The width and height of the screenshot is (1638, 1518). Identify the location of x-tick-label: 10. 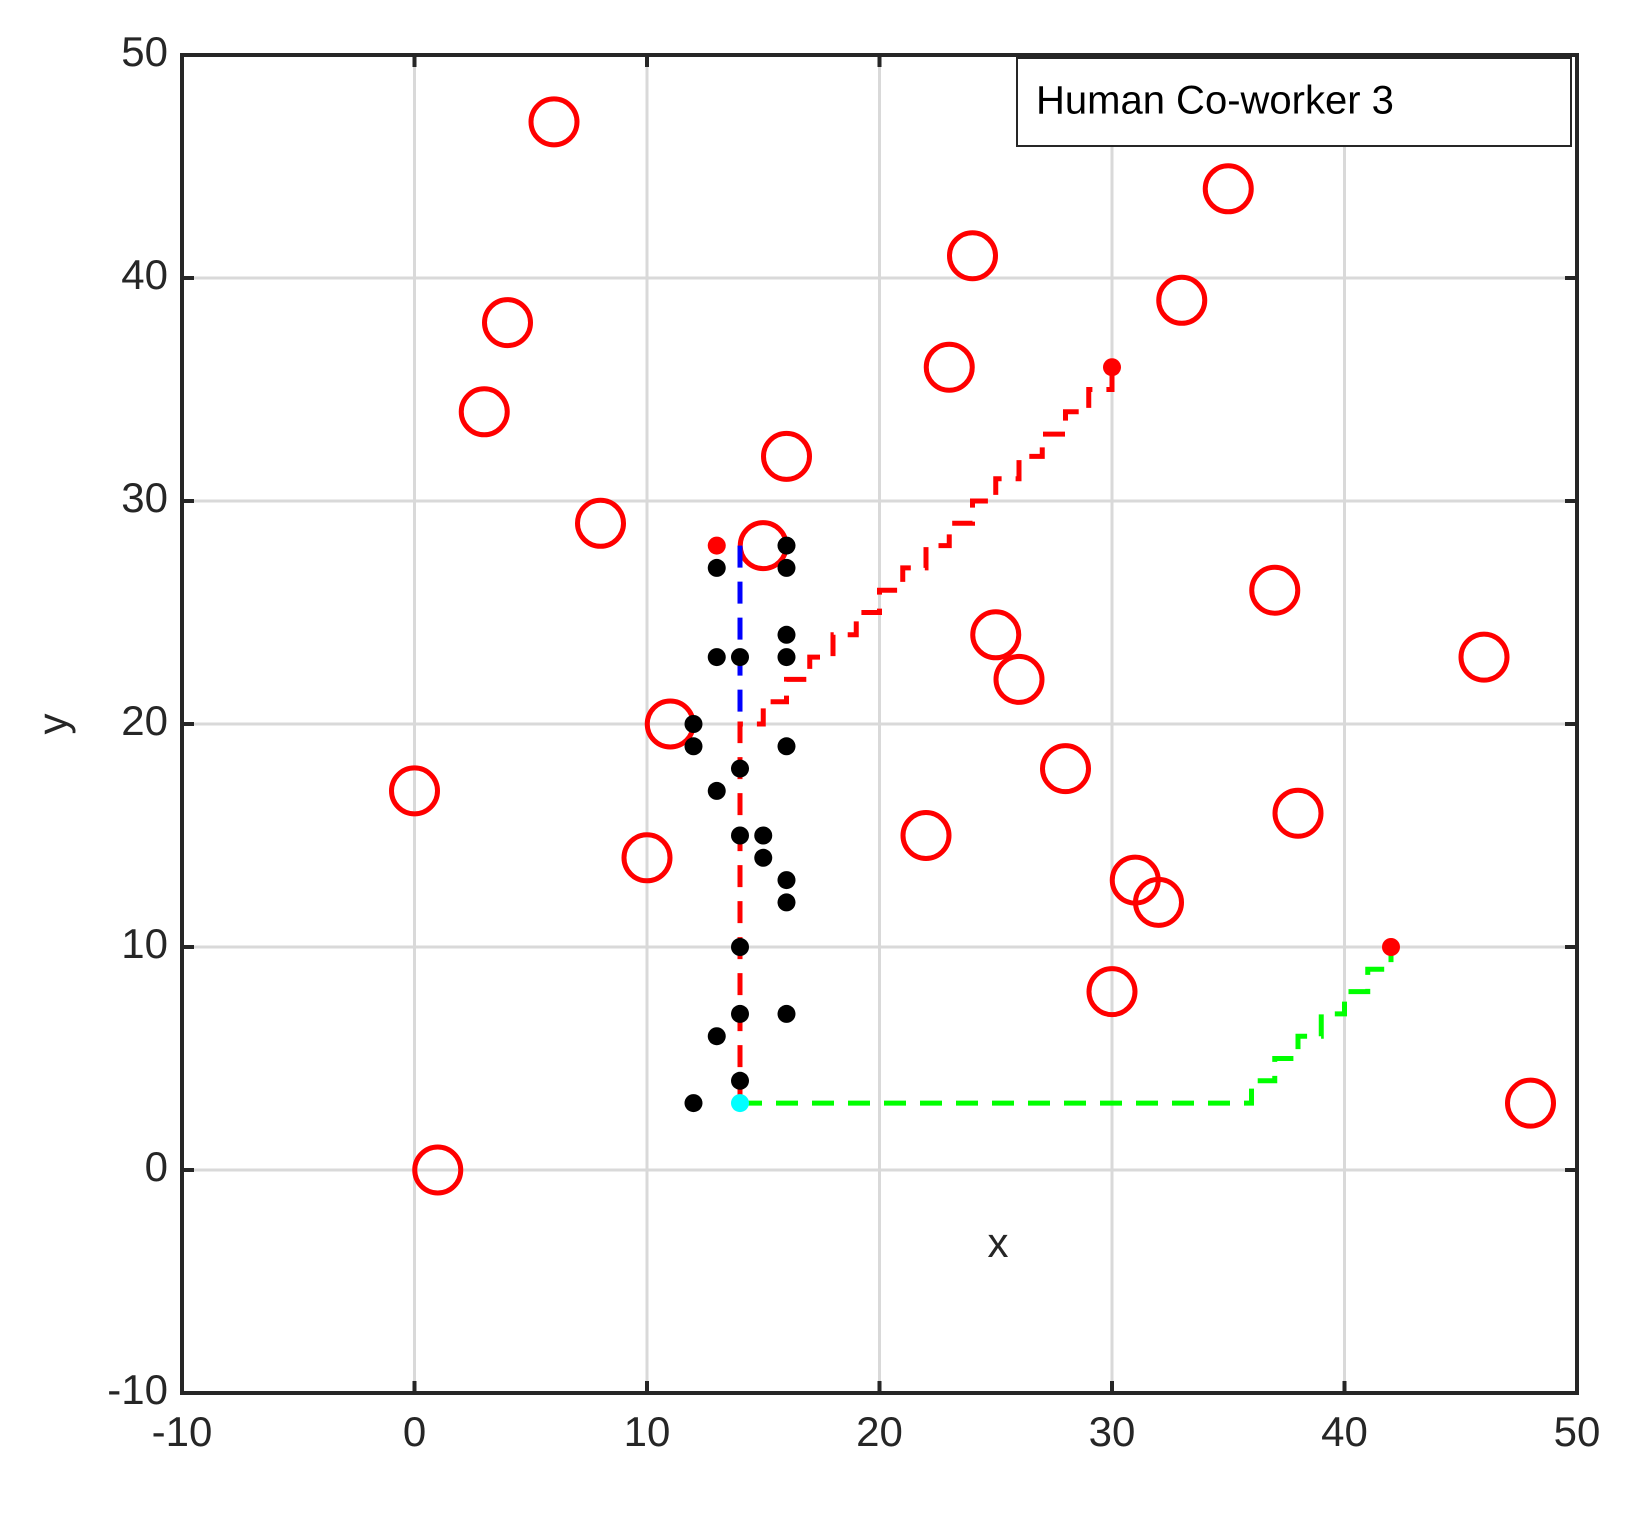
(647, 1431).